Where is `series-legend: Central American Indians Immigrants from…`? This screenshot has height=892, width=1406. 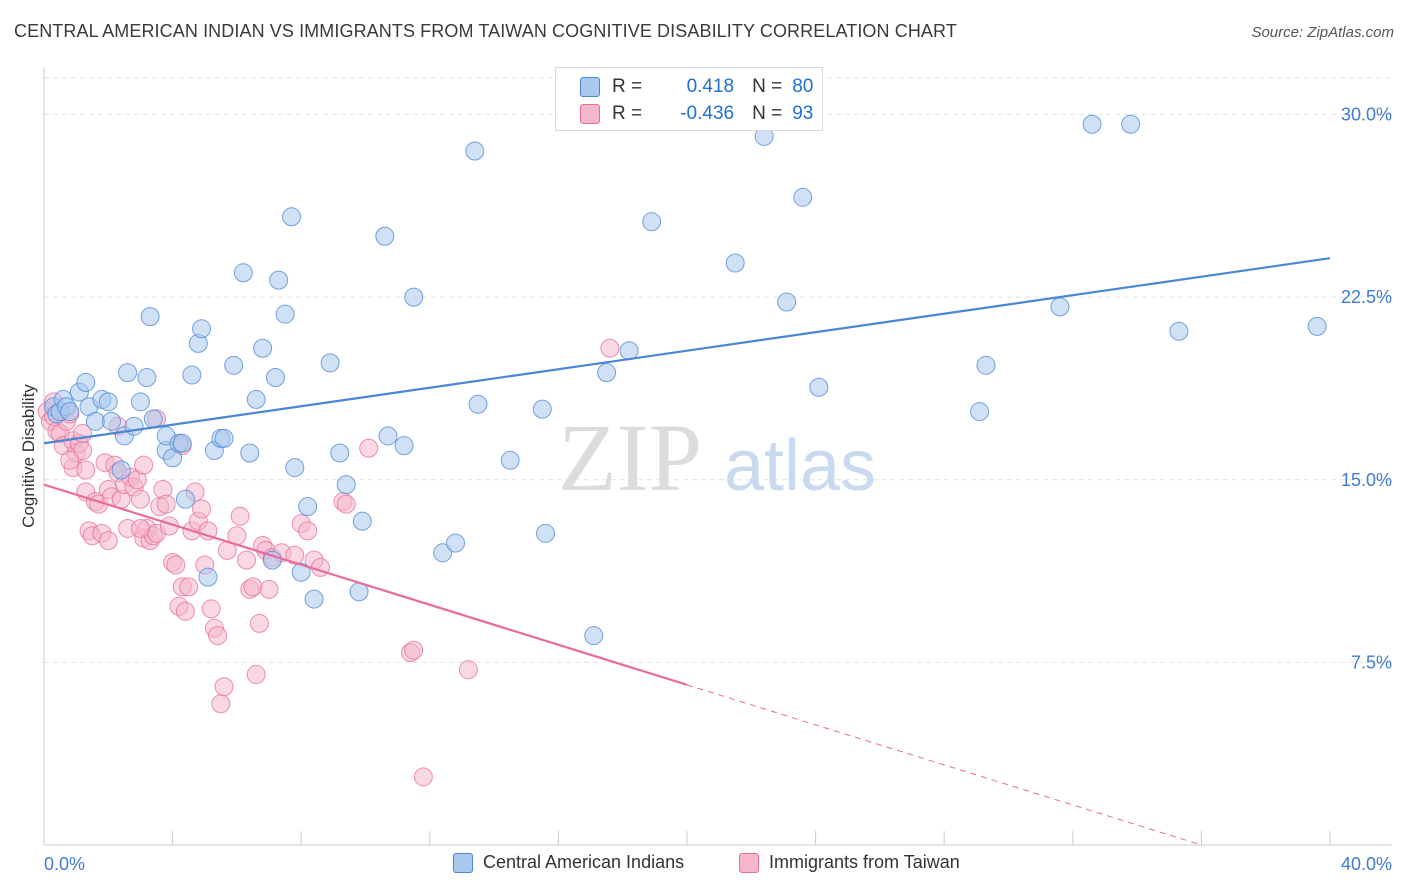 series-legend: Central American Indians Immigrants from… is located at coordinates (703, 865).